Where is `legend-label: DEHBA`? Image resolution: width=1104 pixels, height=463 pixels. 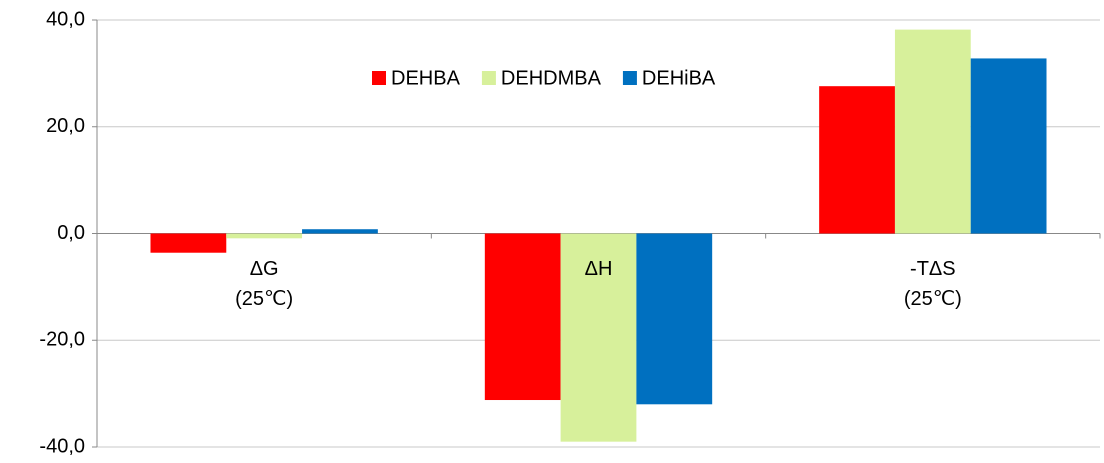 legend-label: DEHBA is located at coordinates (426, 78).